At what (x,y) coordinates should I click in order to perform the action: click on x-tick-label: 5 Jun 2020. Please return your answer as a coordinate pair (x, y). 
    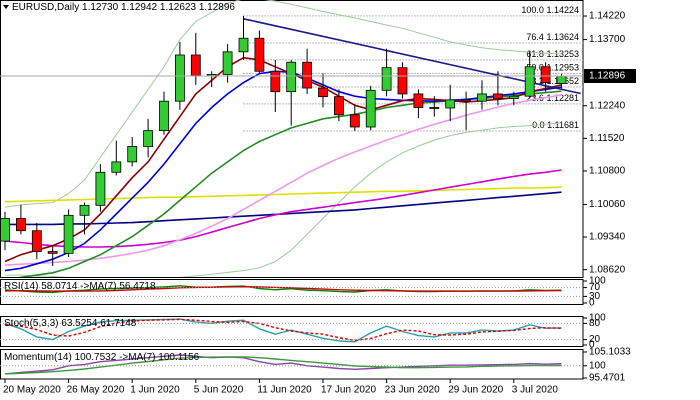
    Looking at the image, I should click on (219, 390).